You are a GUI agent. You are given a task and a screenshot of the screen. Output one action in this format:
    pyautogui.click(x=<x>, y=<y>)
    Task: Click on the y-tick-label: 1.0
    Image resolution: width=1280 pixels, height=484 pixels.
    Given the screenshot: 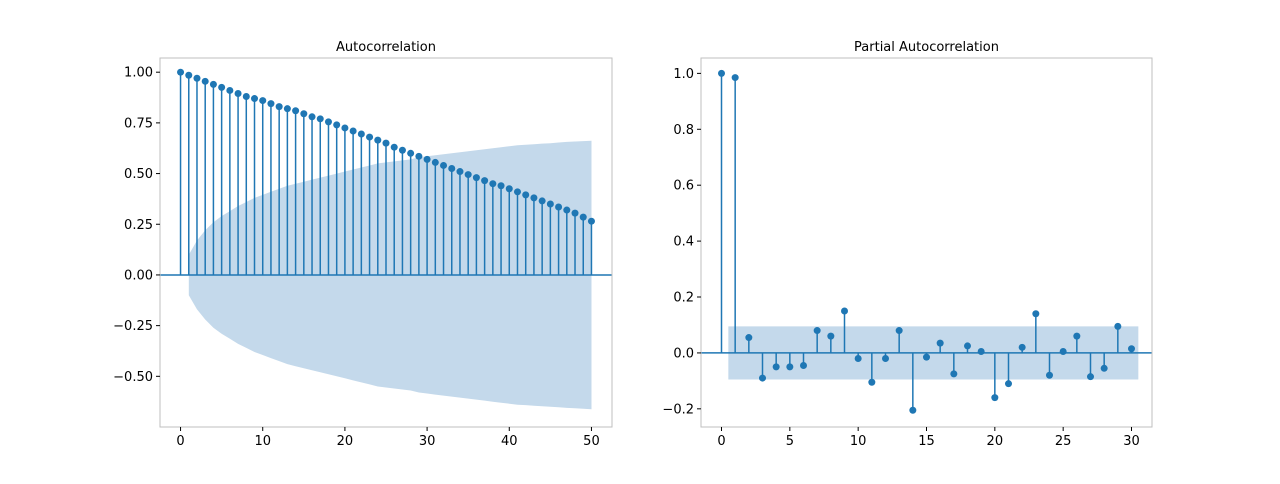 What is the action you would take?
    pyautogui.click(x=683, y=74)
    